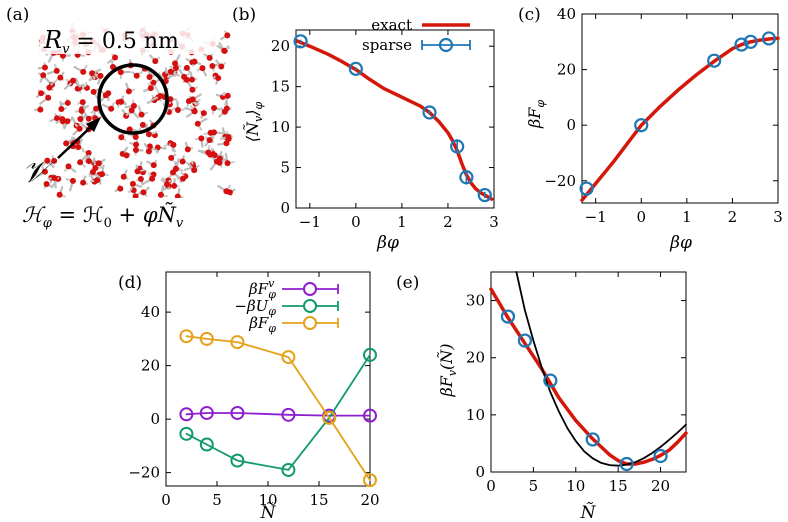  I want to click on legend-exact-label: exact, so click(391, 25).